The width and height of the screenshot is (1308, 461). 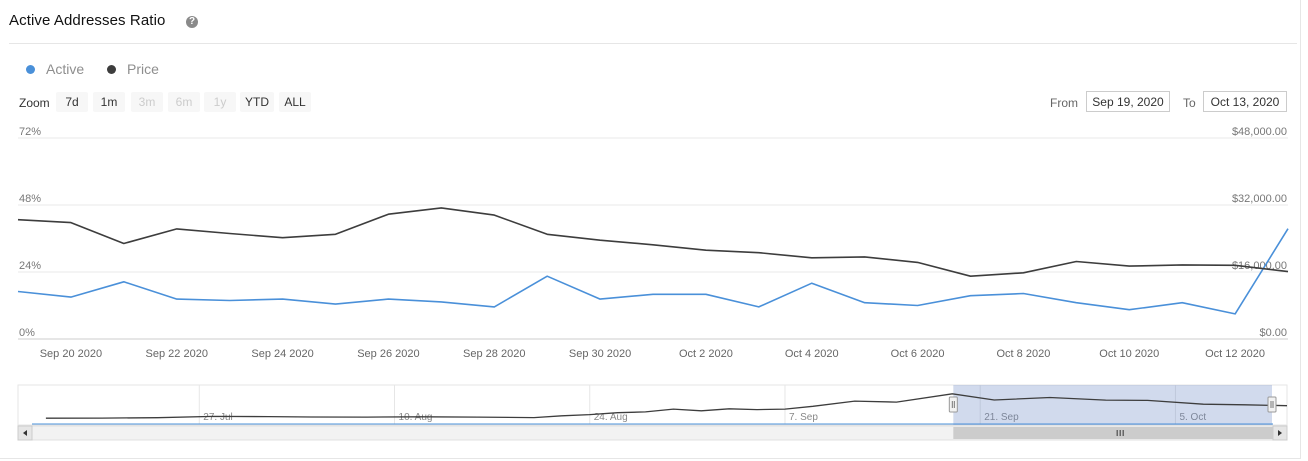 I want to click on chart-title: Active Addresses Ratio, so click(x=87, y=20).